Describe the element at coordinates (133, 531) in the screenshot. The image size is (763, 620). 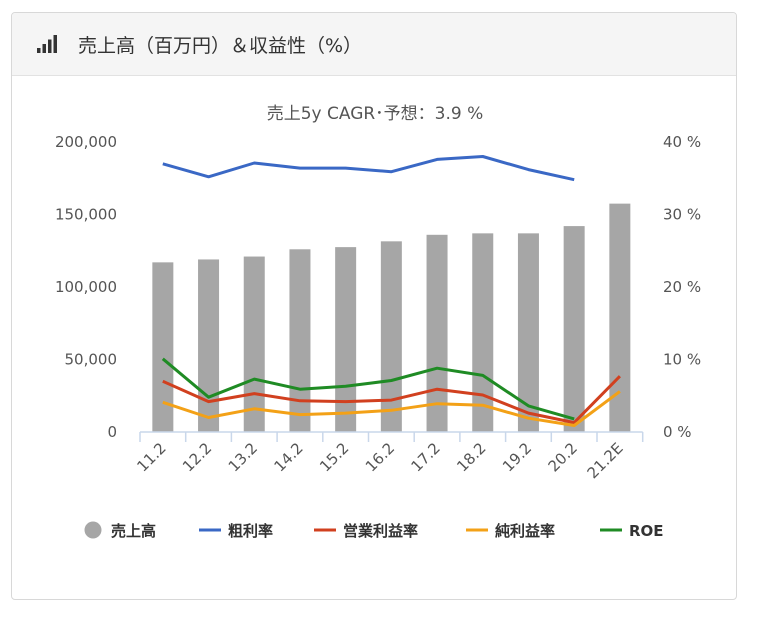
I see `legend-item-label: 売上高` at that location.